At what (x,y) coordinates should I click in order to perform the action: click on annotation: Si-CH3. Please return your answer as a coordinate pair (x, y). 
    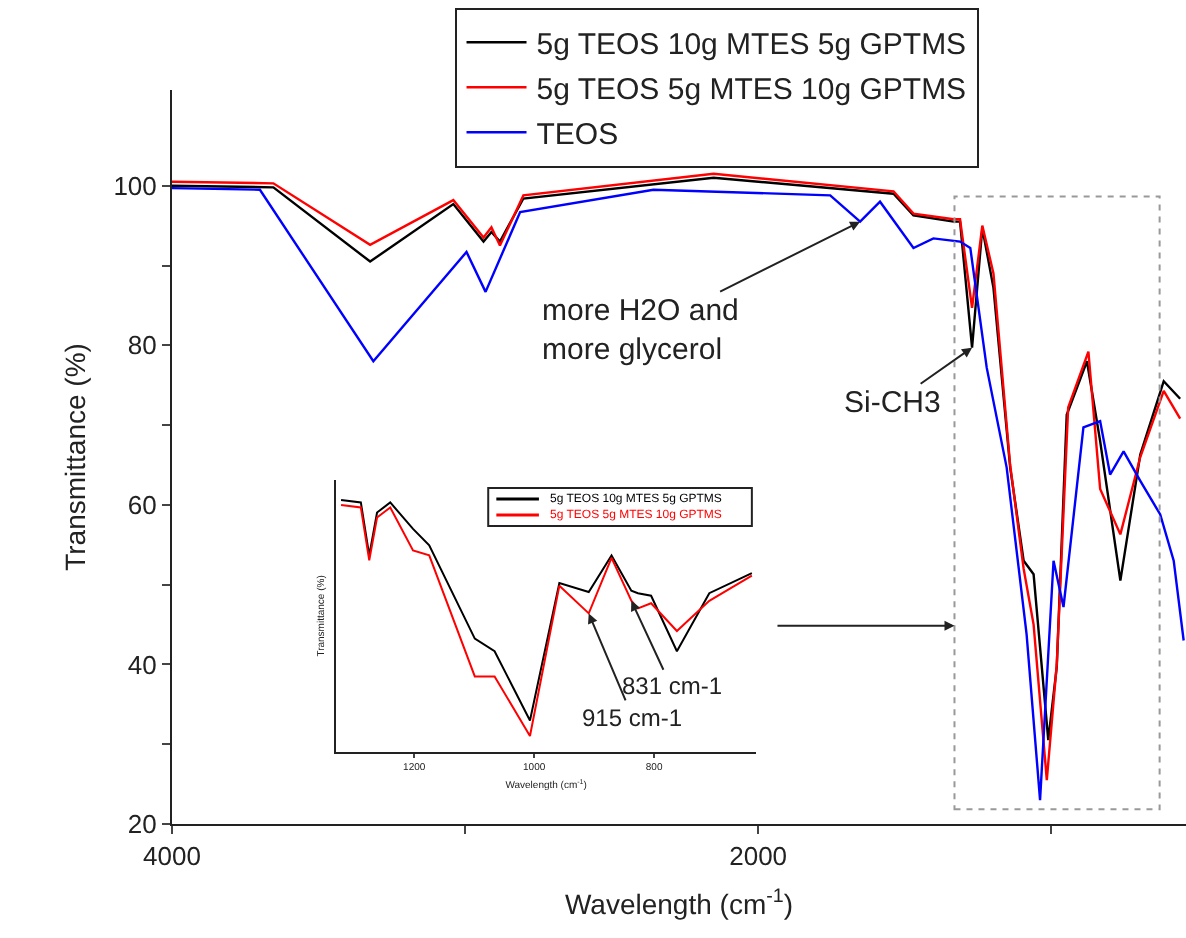
    Looking at the image, I should click on (892, 403).